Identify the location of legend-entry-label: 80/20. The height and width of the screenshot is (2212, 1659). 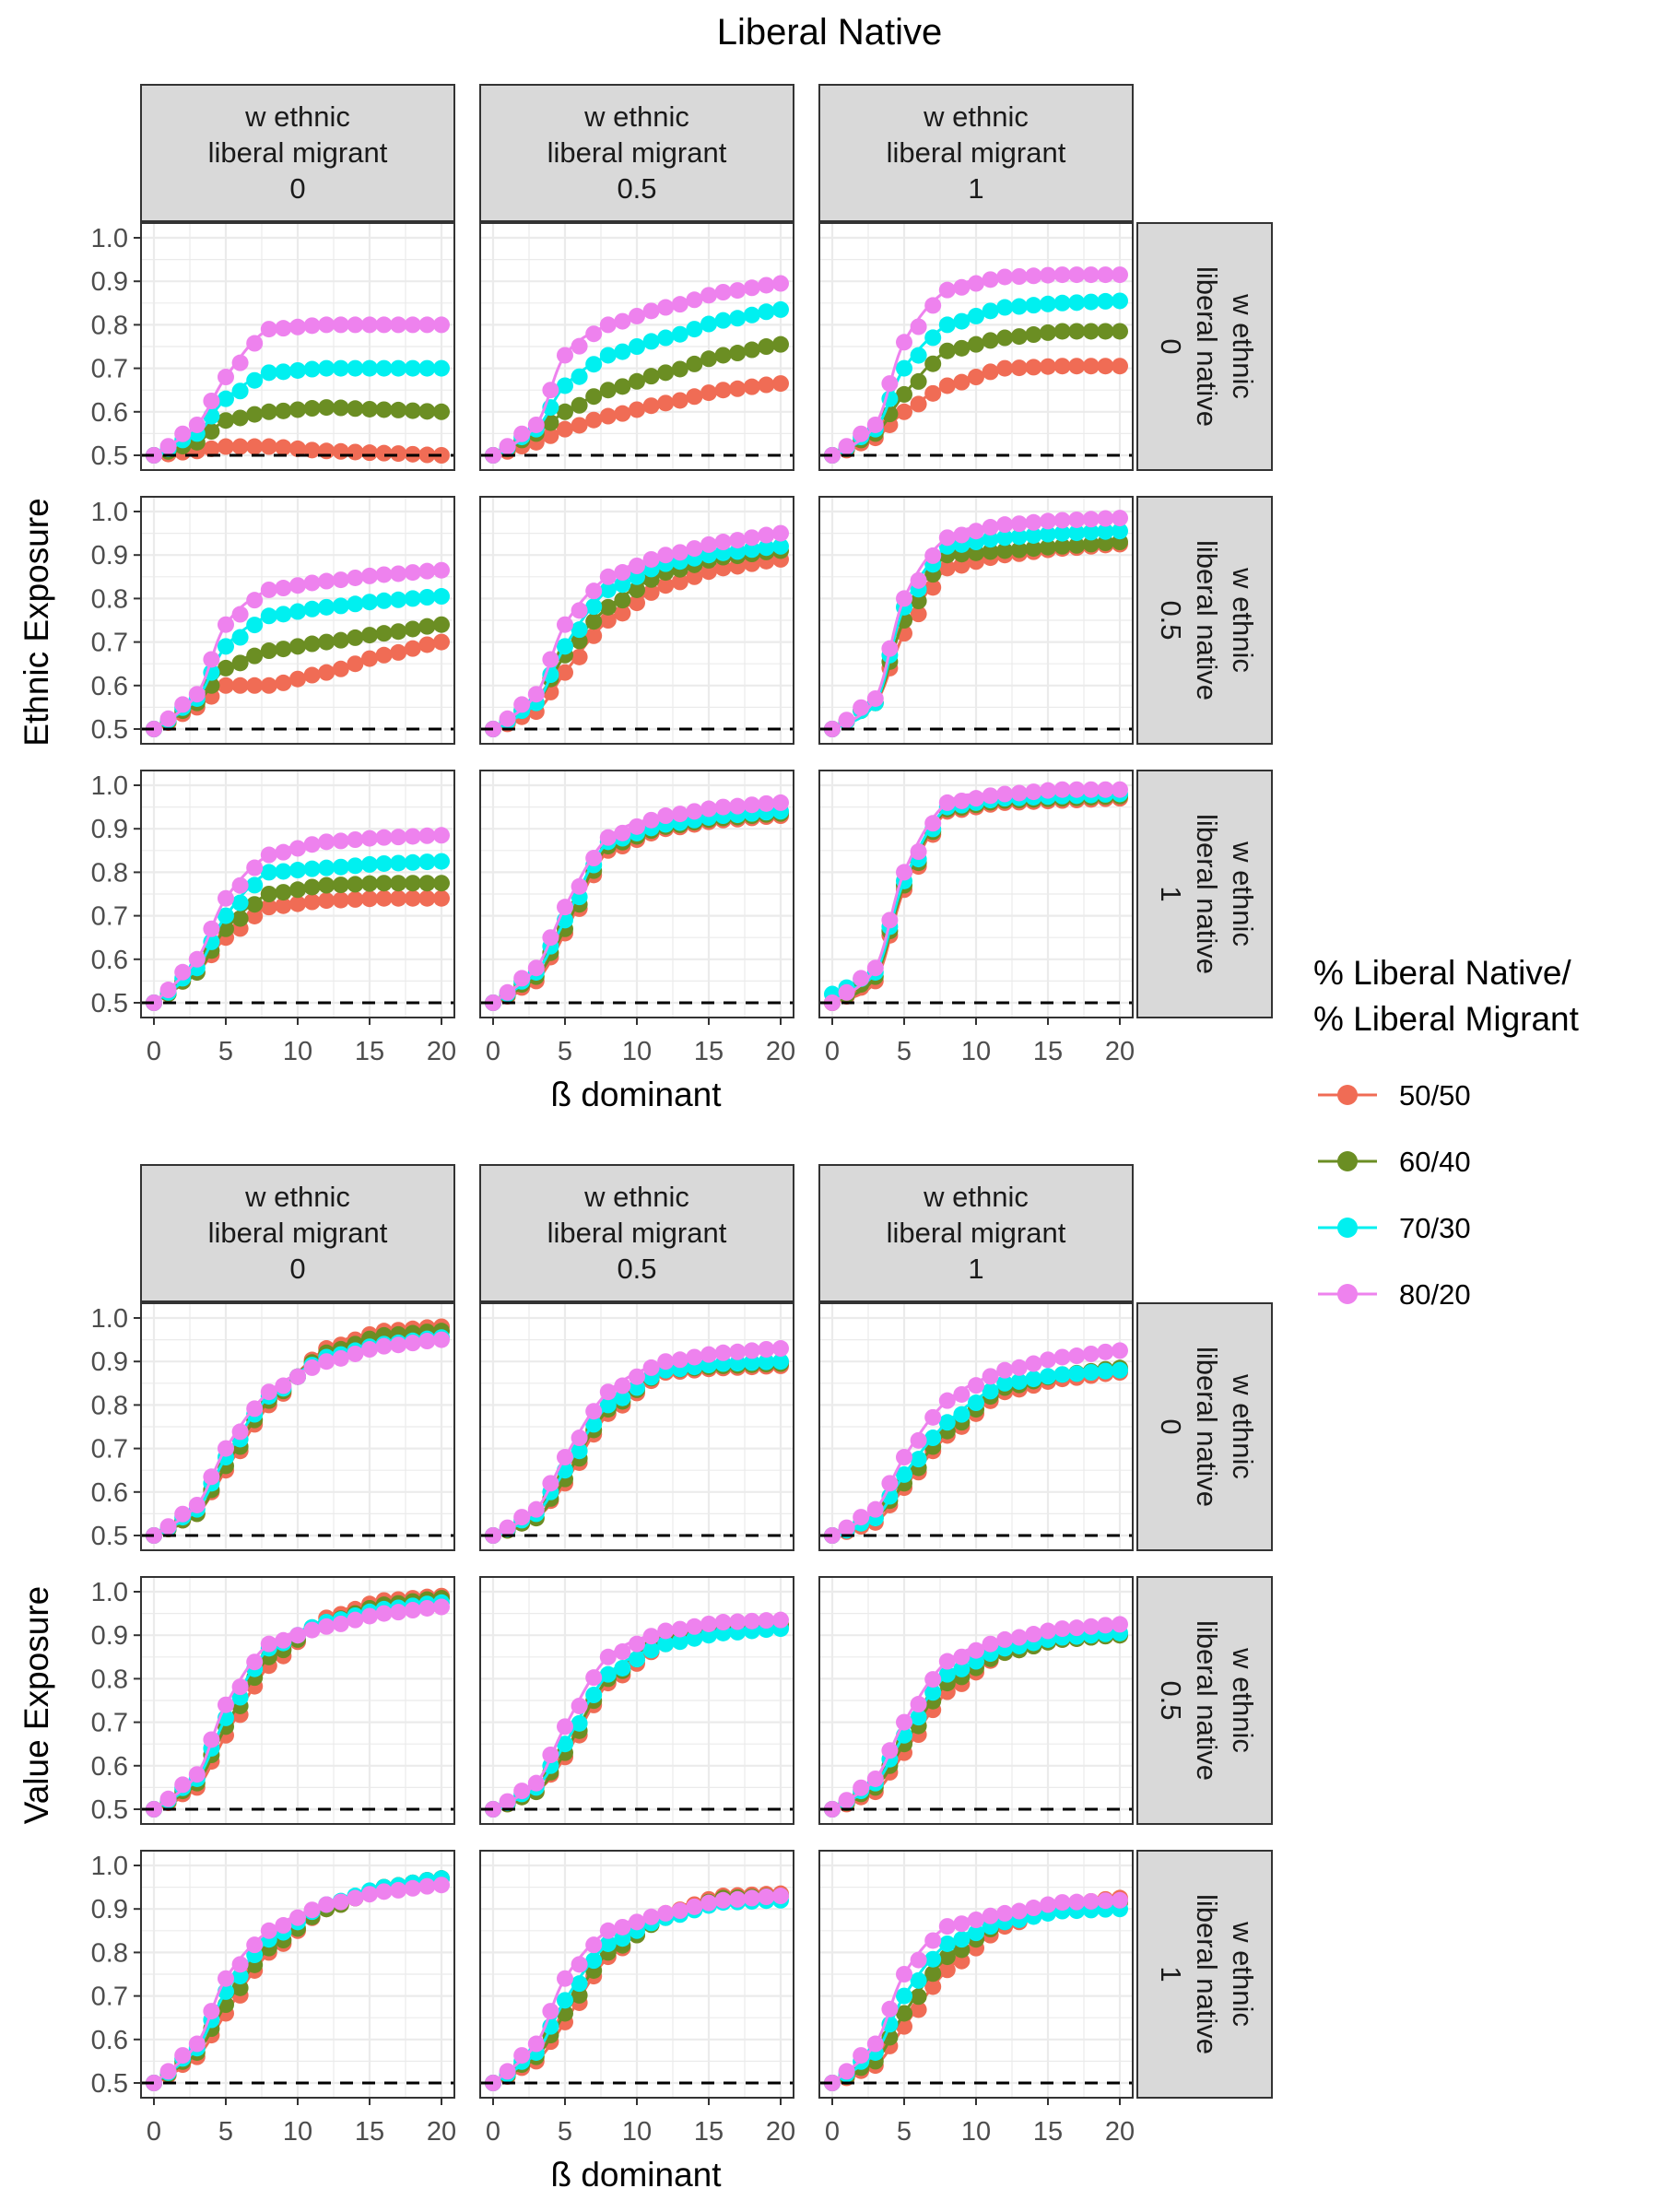
(1435, 1294).